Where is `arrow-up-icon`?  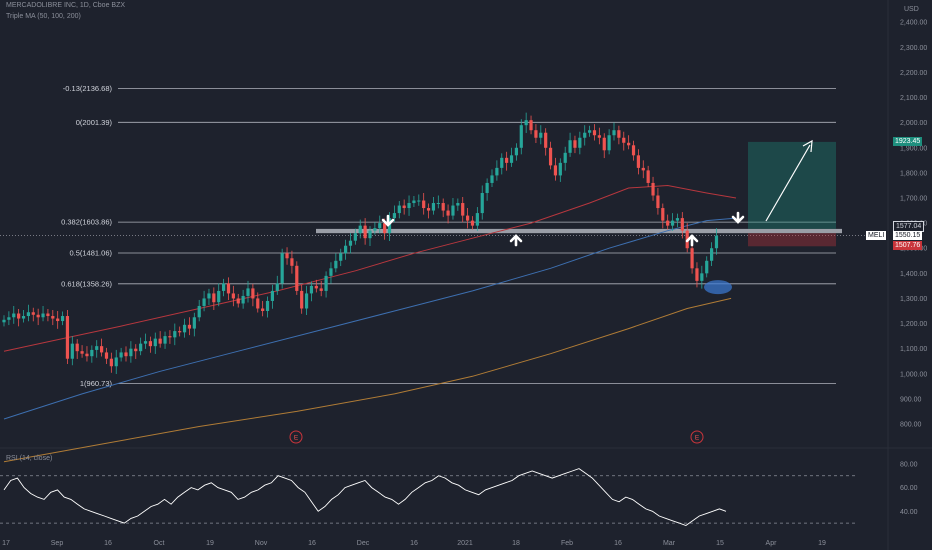
arrow-up-icon is located at coordinates (692, 240).